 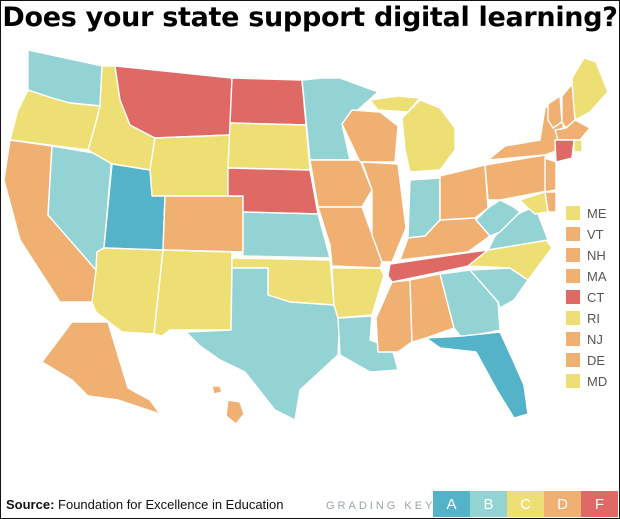 What do you see at coordinates (171, 504) in the screenshot?
I see `source-text: Foundation for Excellence in Education` at bounding box center [171, 504].